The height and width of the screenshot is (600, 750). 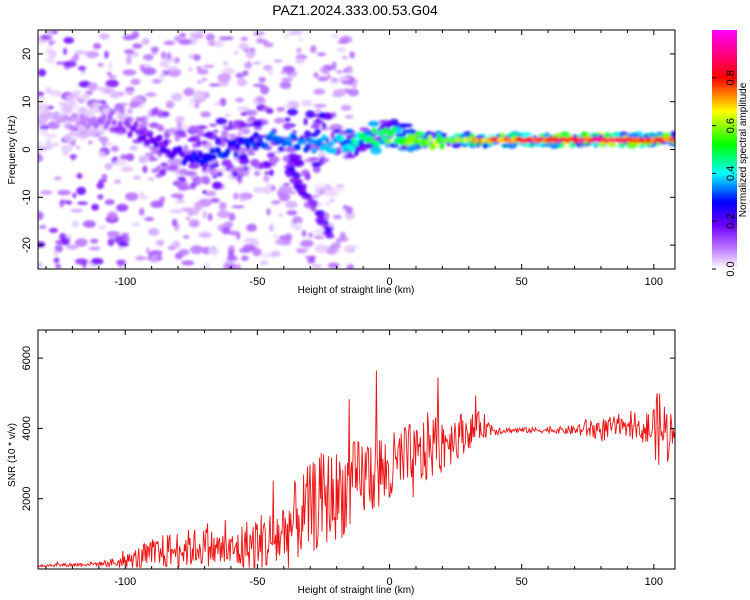 What do you see at coordinates (356, 290) in the screenshot?
I see `spectrogram-x-axis-label: Height of straight line (km)` at bounding box center [356, 290].